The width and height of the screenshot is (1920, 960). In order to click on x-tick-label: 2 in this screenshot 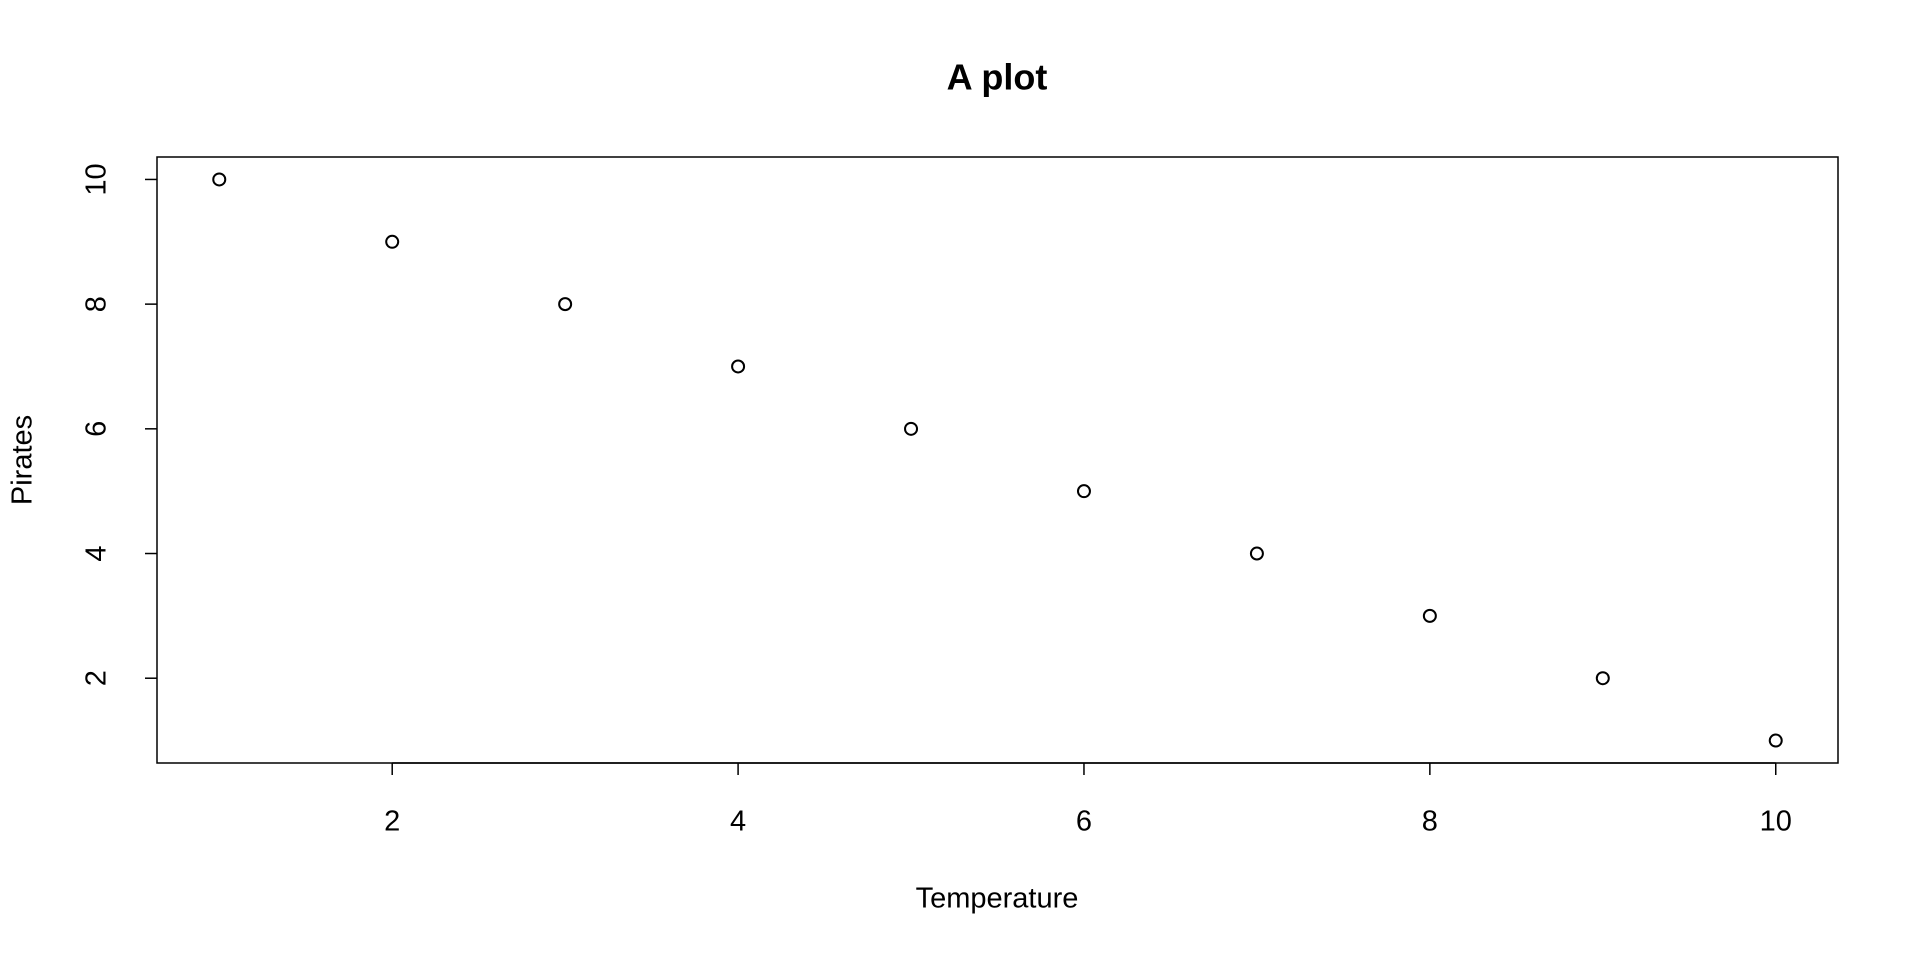, I will do `click(392, 822)`.